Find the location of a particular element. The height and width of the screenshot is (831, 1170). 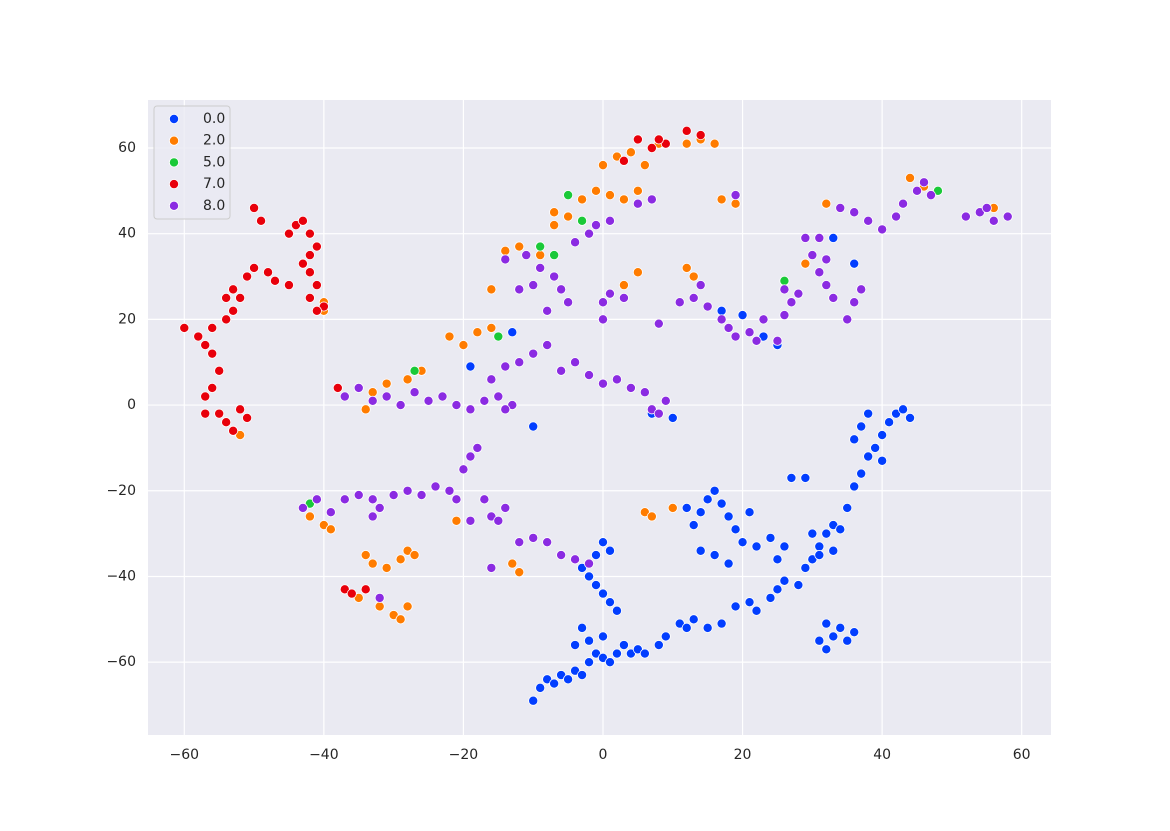

legend-label: 7.0 is located at coordinates (214, 184).